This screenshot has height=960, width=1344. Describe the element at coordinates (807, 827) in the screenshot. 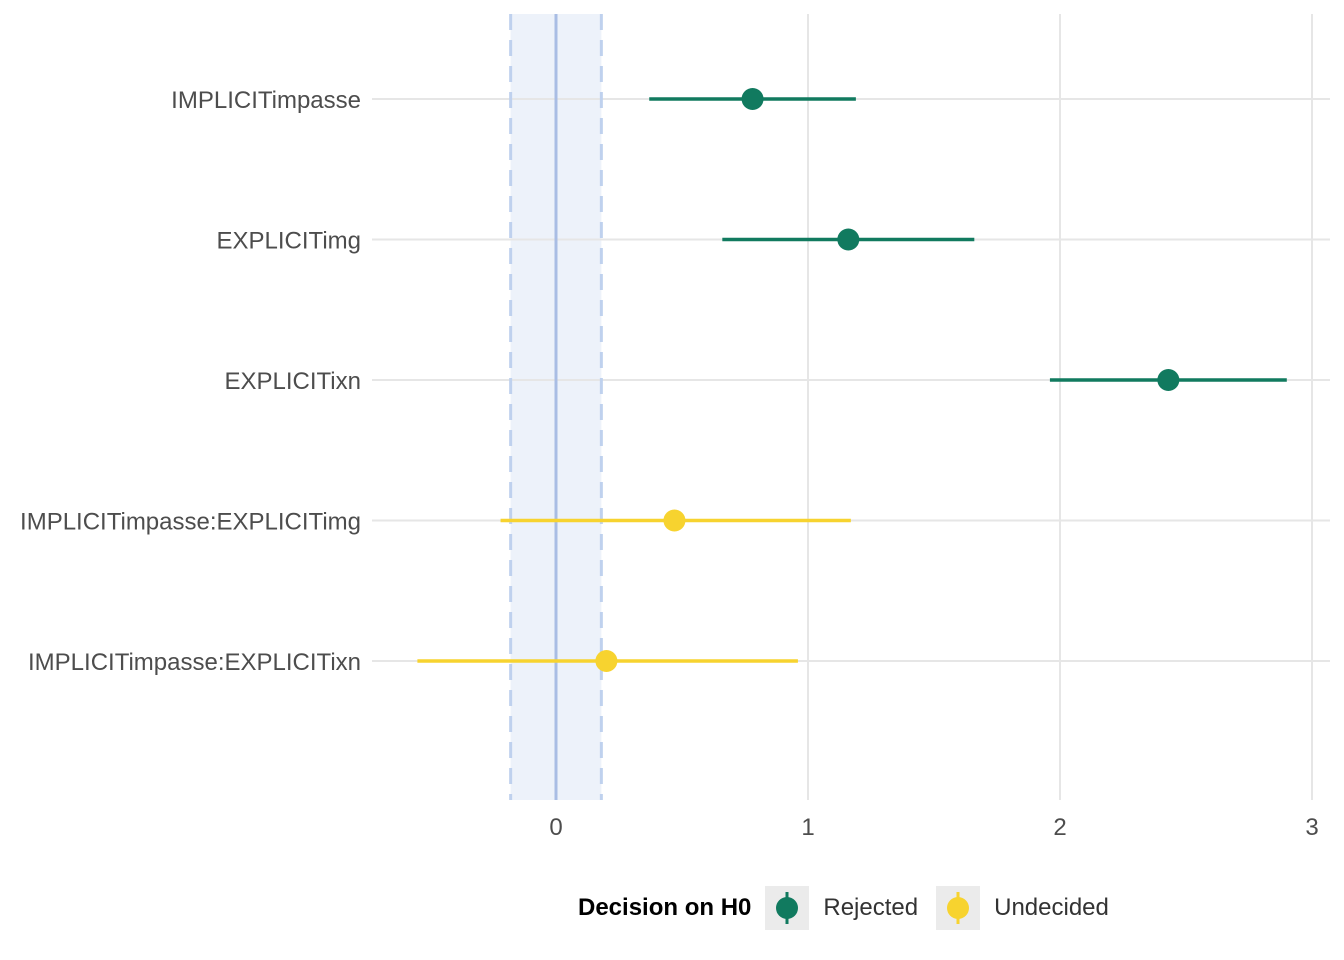

I see `x-tick-label: 1` at that location.